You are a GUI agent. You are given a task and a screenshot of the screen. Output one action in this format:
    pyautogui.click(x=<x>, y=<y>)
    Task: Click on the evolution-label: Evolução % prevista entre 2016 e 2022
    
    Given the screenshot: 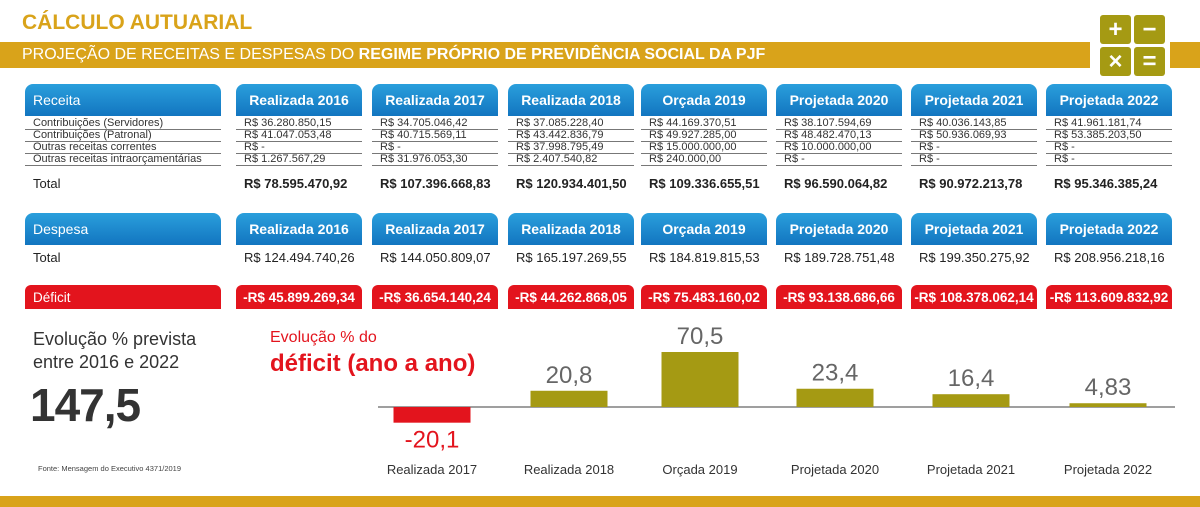 What is the action you would take?
    pyautogui.click(x=114, y=351)
    